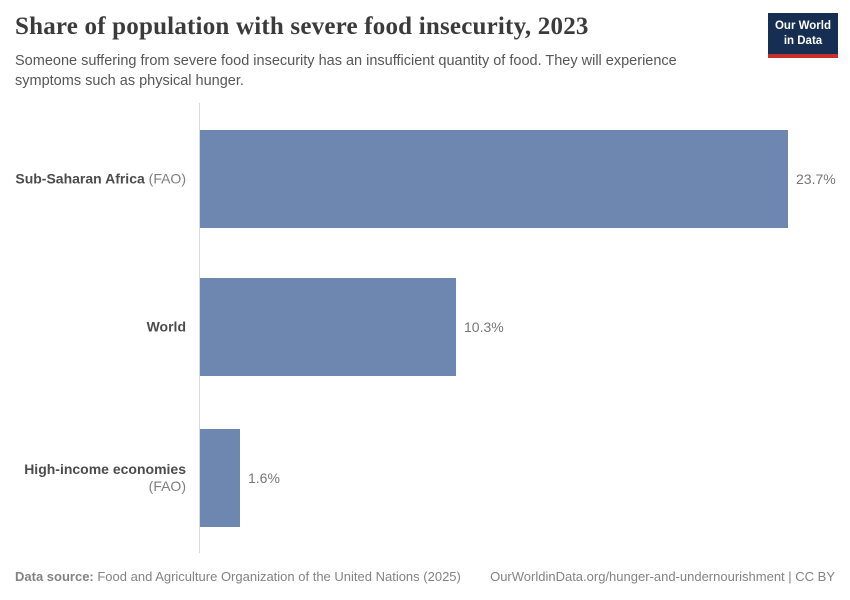 Image resolution: width=850 pixels, height=600 pixels. Describe the element at coordinates (105, 469) in the screenshot. I see `category-name: High-income economies` at that location.